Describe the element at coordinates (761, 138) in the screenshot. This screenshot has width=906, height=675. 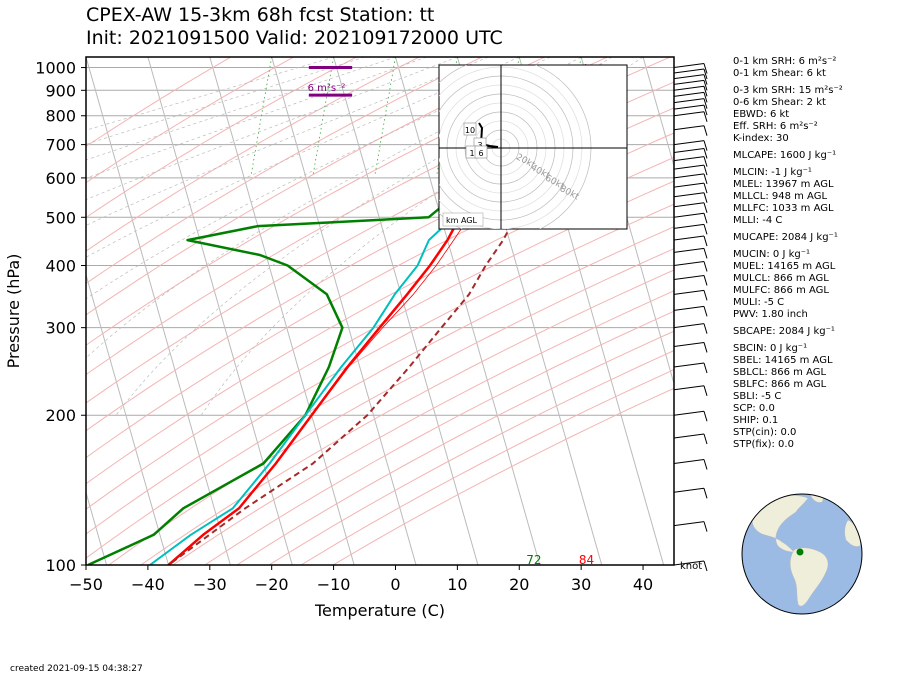
I see `param-kindex: K-index: 30` at that location.